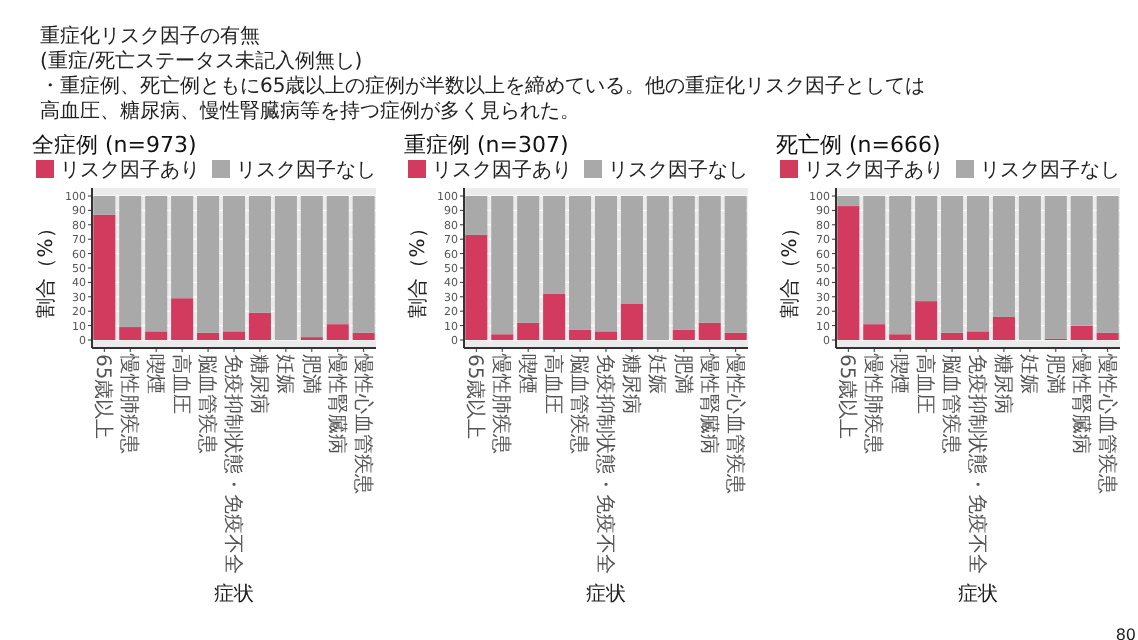  What do you see at coordinates (150, 36) in the screenshot?
I see `text: 重症化リスク因子の有無` at bounding box center [150, 36].